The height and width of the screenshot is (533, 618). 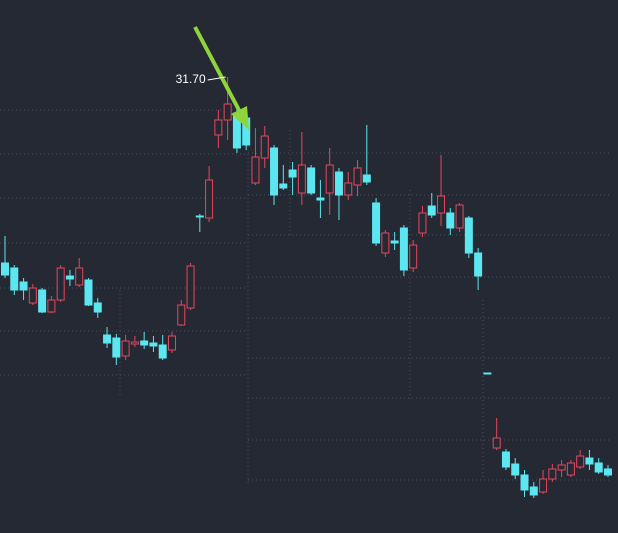 What do you see at coordinates (240, 118) in the screenshot?
I see `arrow-head` at bounding box center [240, 118].